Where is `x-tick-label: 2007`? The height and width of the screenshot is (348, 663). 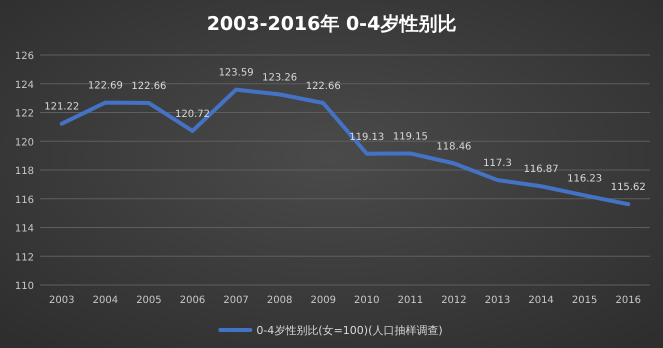
x-tick-label: 2007 is located at coordinates (236, 300).